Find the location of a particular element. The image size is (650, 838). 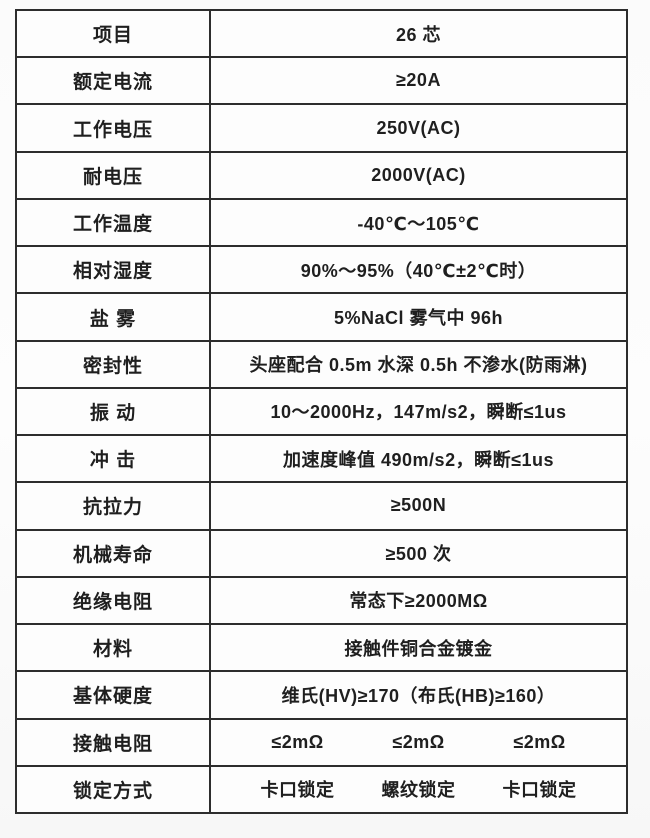

row-label: 接触电阻 is located at coordinates (114, 742).